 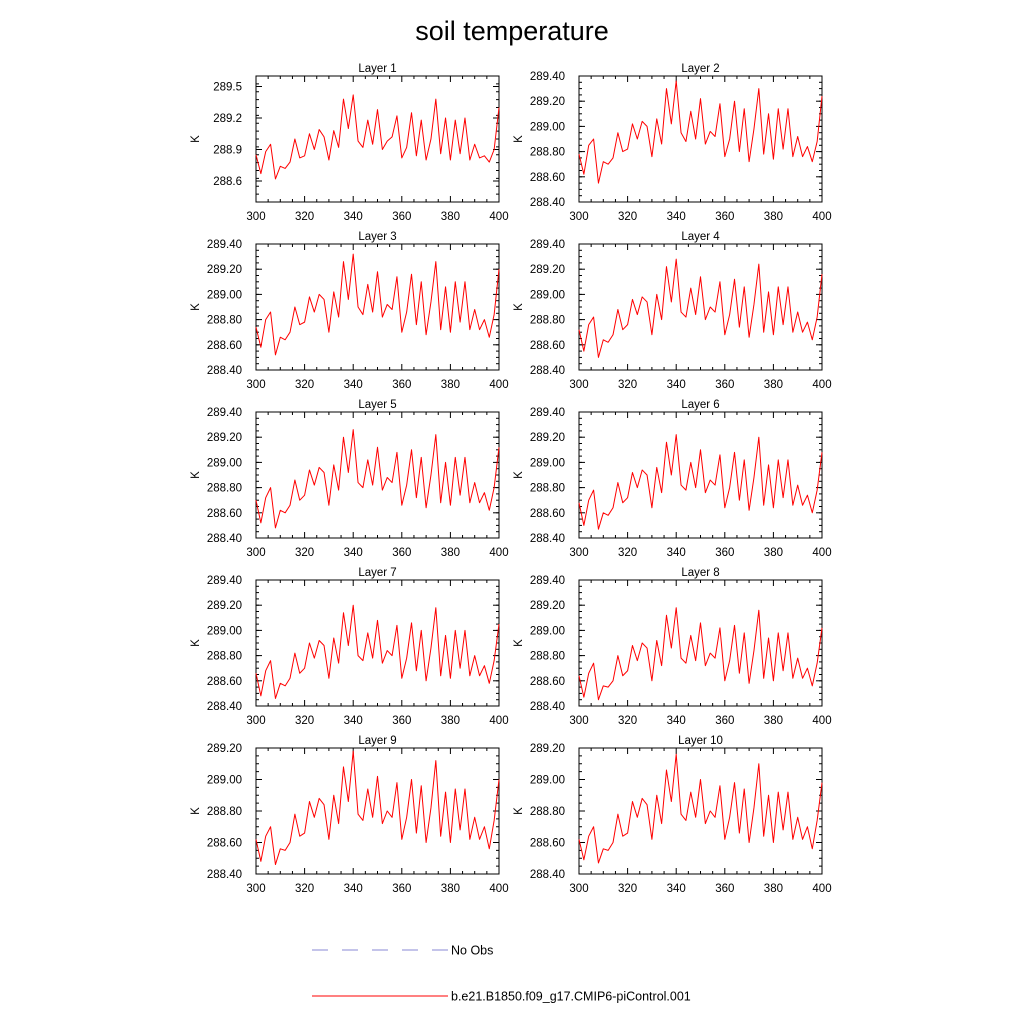 What do you see at coordinates (227, 151) in the screenshot?
I see `y-tick-label: 288.9` at bounding box center [227, 151].